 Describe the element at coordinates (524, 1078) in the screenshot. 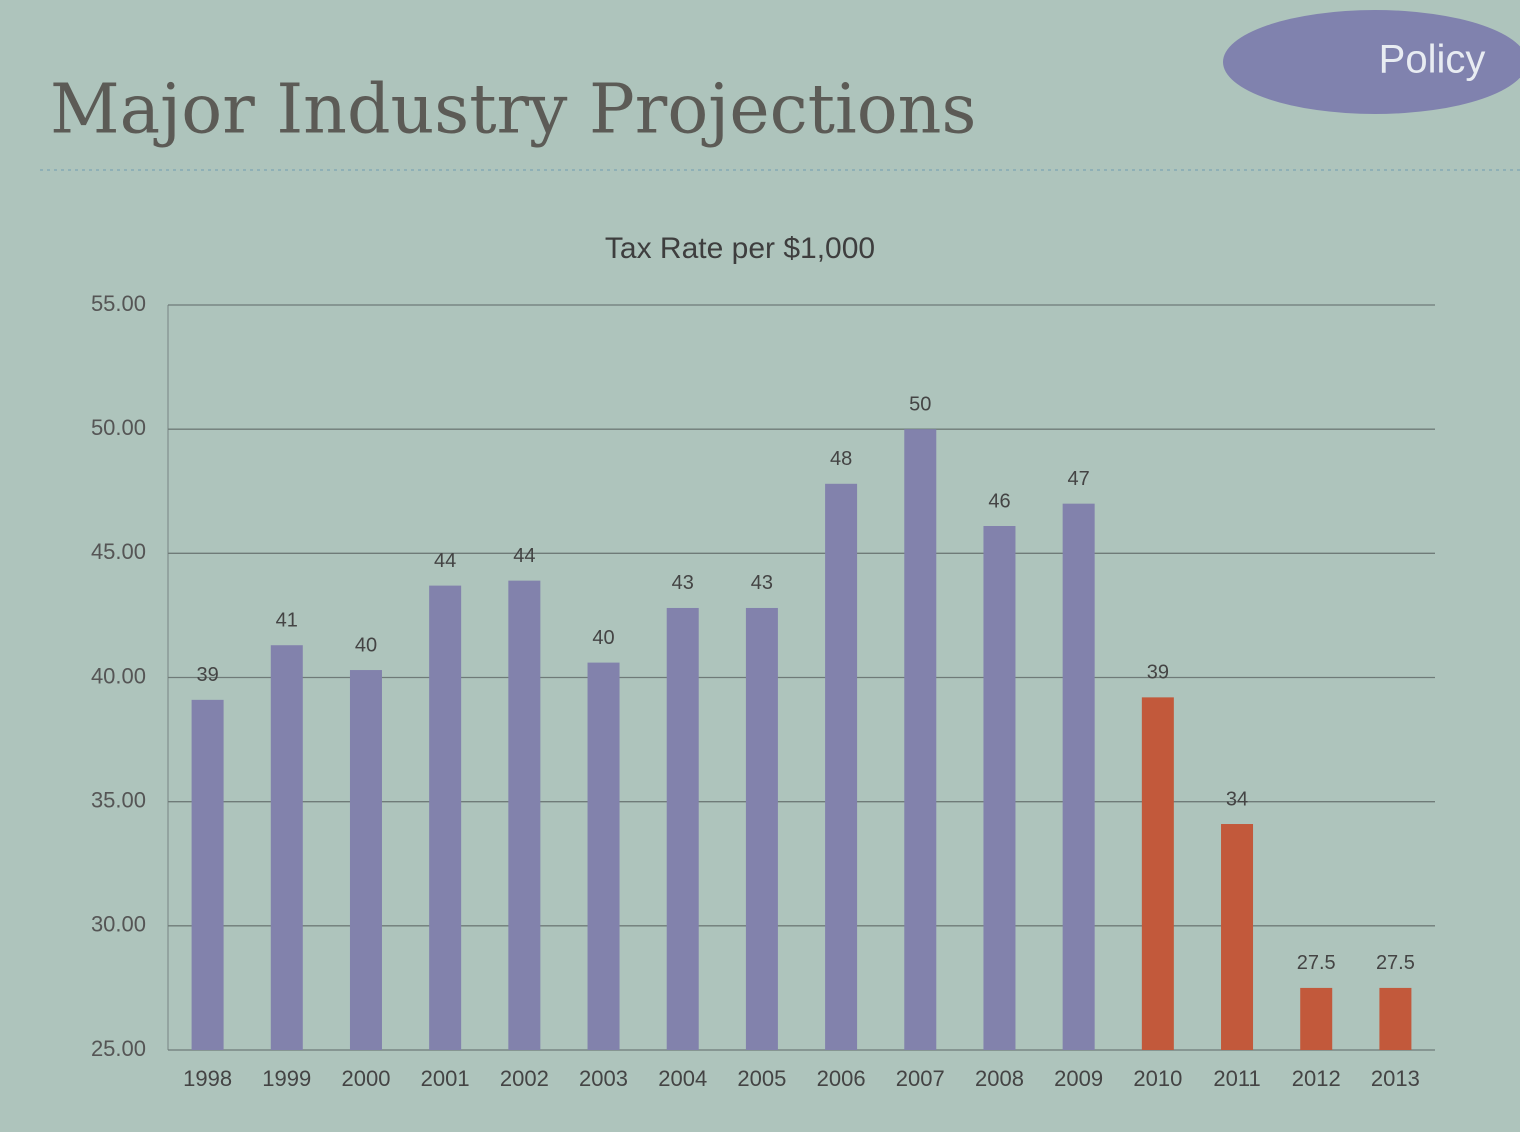

I see `x-tick-label: 2002` at that location.